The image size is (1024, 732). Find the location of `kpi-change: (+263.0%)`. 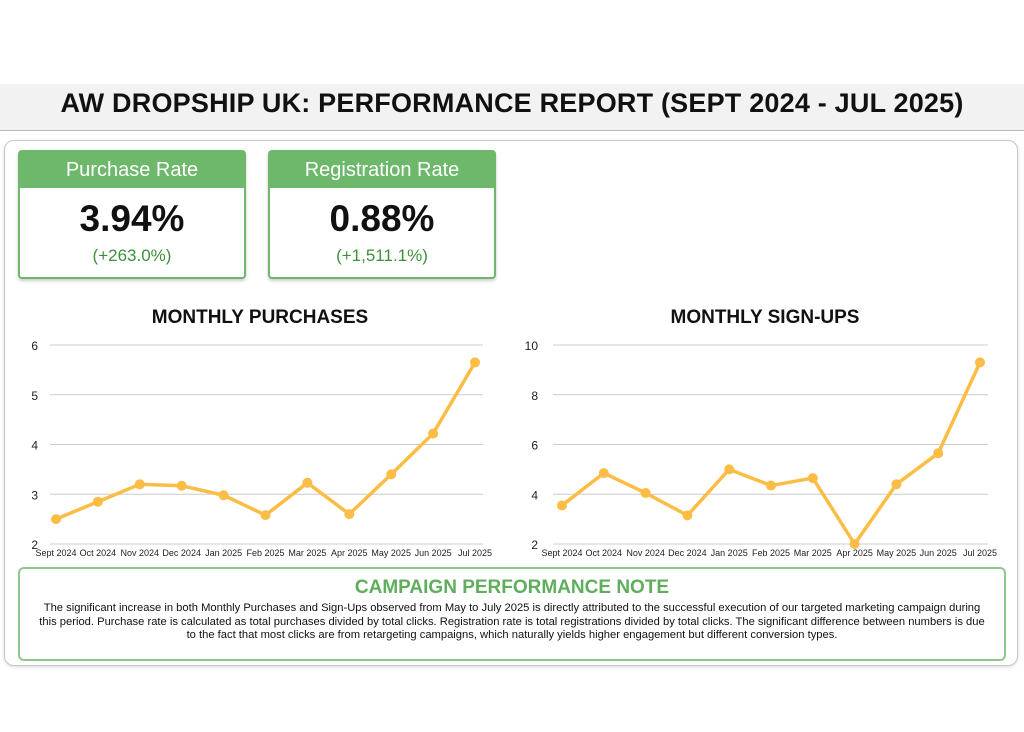

kpi-change: (+263.0%) is located at coordinates (132, 255).